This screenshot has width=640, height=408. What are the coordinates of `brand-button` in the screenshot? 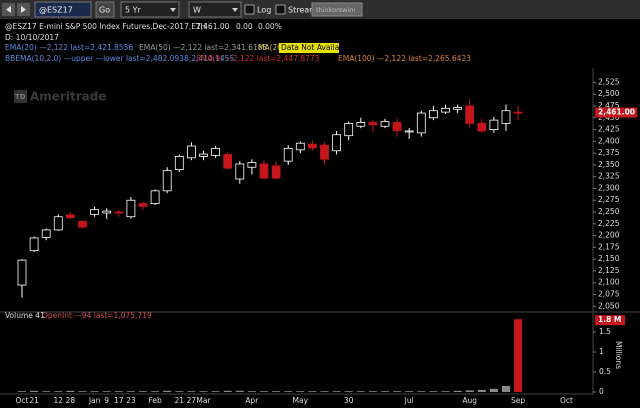 It's located at (337, 9).